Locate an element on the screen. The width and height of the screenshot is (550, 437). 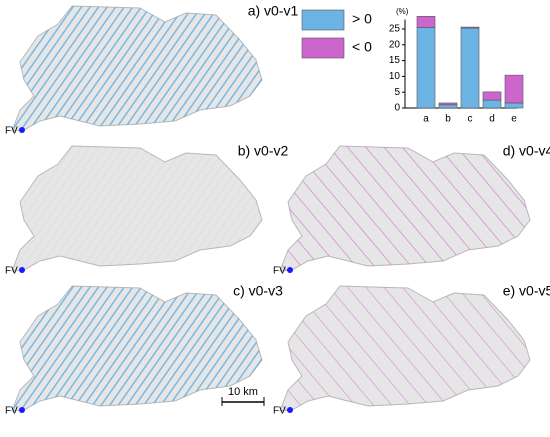
x-tick-label: a is located at coordinates (426, 119).